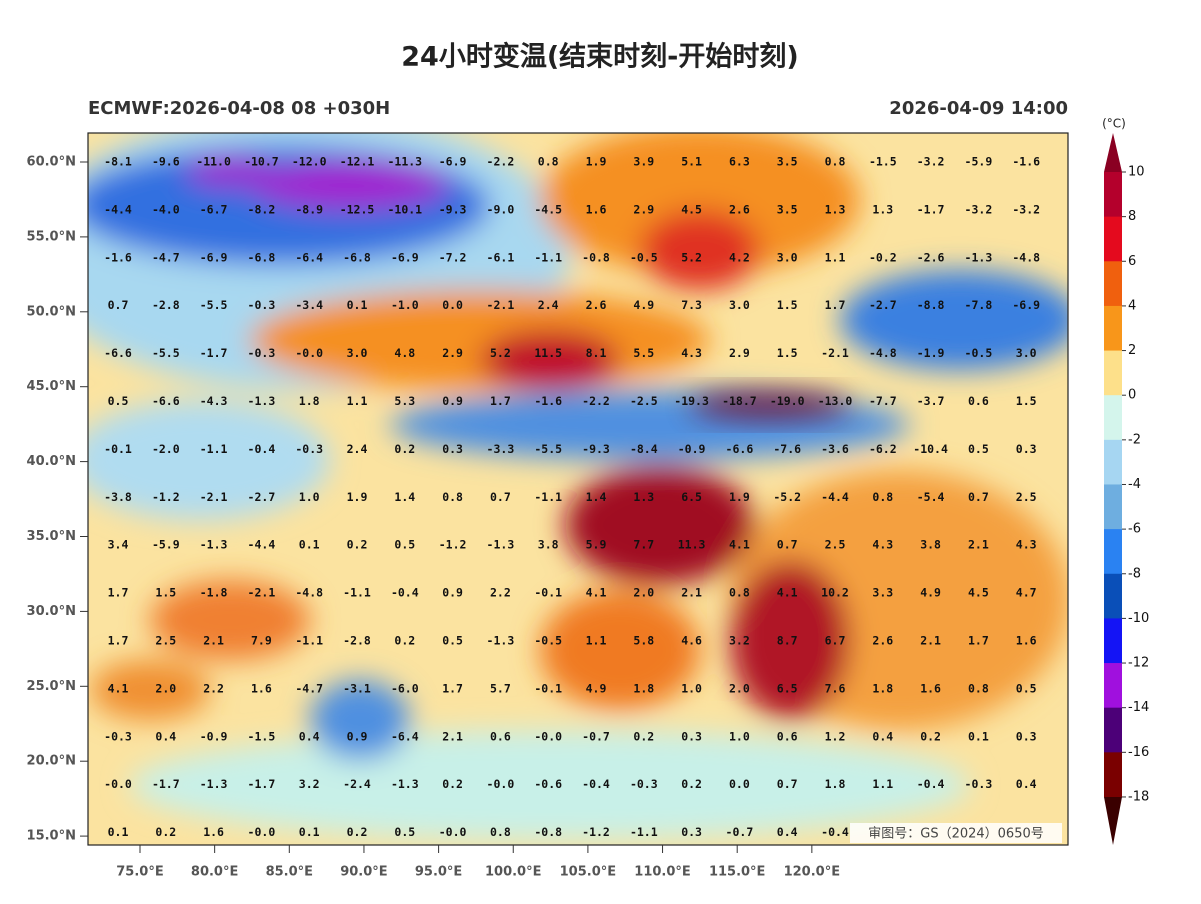 This screenshot has height=904, width=1201. What do you see at coordinates (930, 545) in the screenshot?
I see `grid-value: 3.8` at bounding box center [930, 545].